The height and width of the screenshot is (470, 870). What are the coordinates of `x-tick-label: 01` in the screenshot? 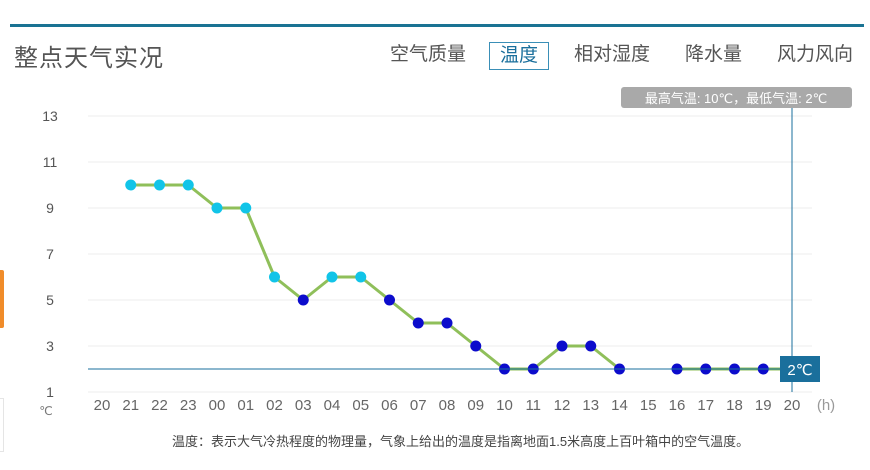 It's located at (245, 405).